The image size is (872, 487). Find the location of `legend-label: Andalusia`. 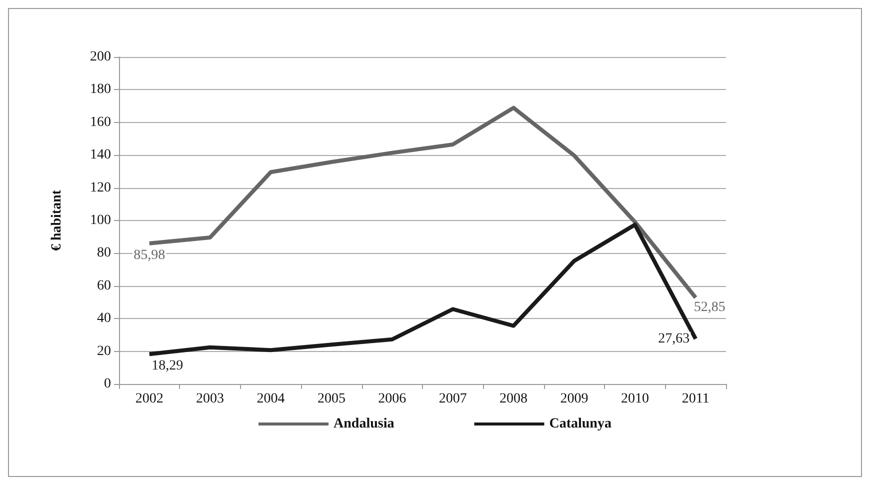

legend-label: Andalusia is located at coordinates (364, 424).